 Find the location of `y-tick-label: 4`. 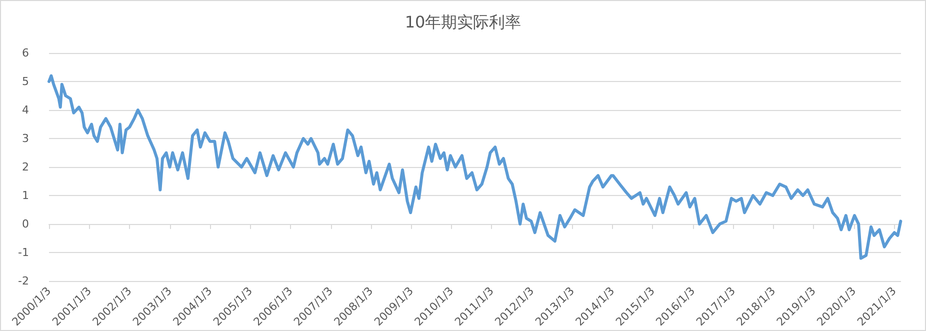

y-tick-label: 4 is located at coordinates (25, 110).